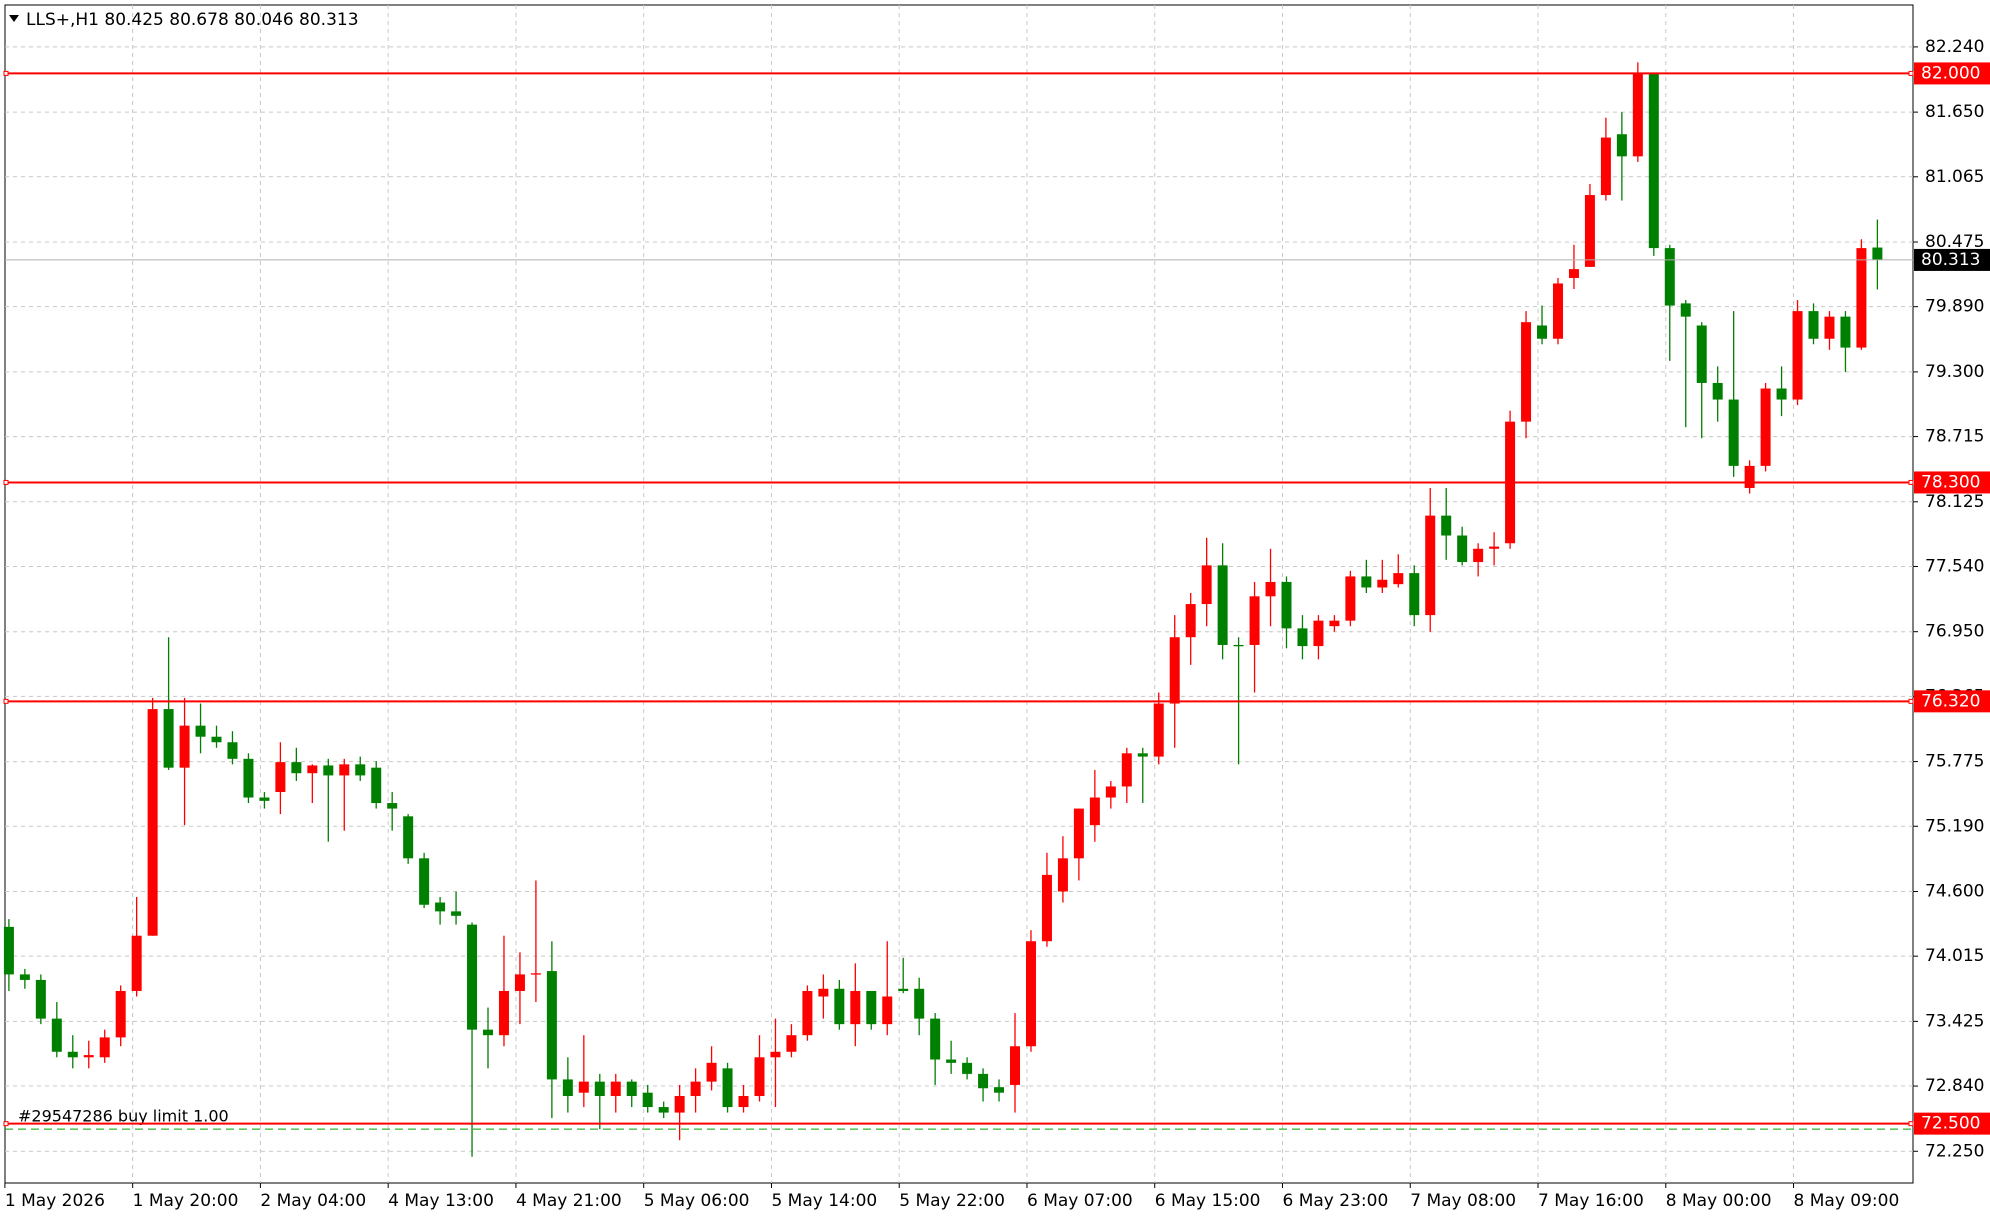  What do you see at coordinates (1463, 1201) in the screenshot?
I see `x-tick-label: 7 May 08:00` at bounding box center [1463, 1201].